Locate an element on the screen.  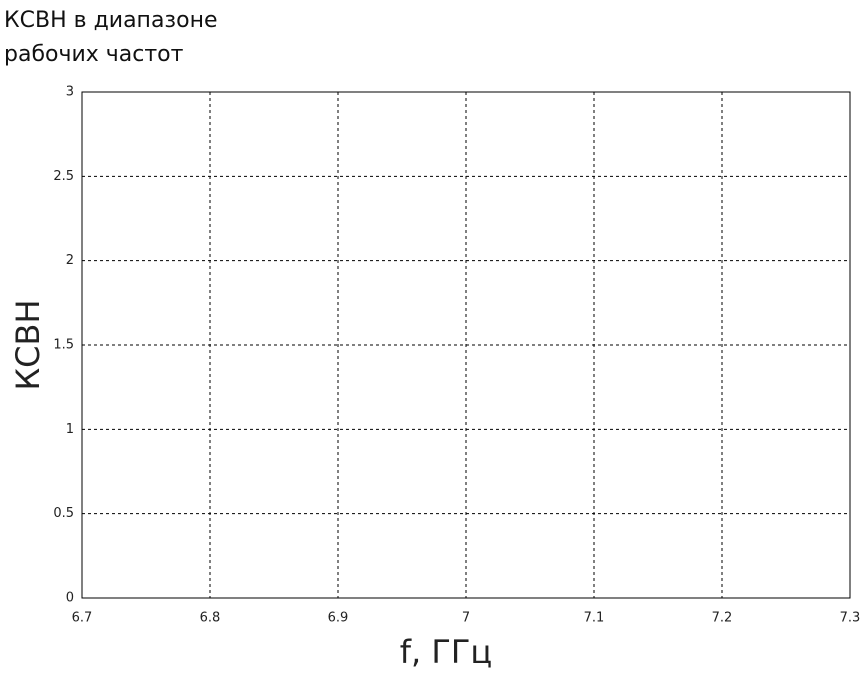
y-tick-label: 2.5 is located at coordinates (63, 176).